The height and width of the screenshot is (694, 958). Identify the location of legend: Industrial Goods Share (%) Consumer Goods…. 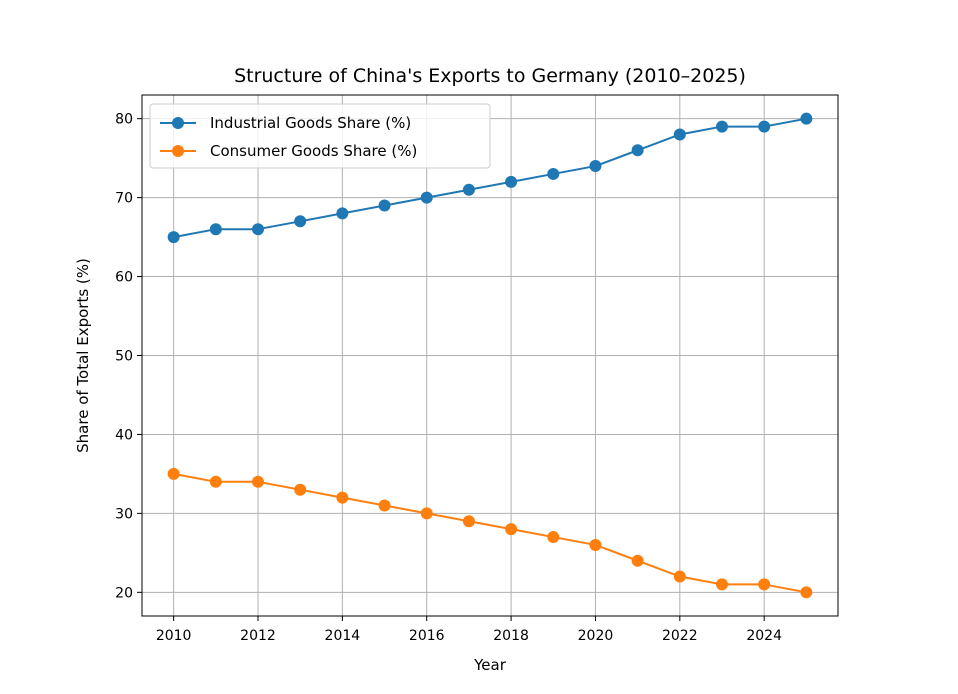
(320, 136).